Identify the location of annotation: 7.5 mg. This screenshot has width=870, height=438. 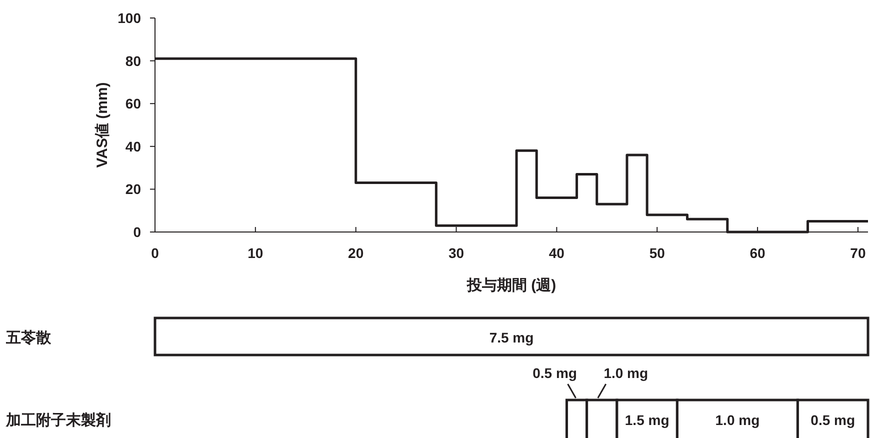
(511, 338).